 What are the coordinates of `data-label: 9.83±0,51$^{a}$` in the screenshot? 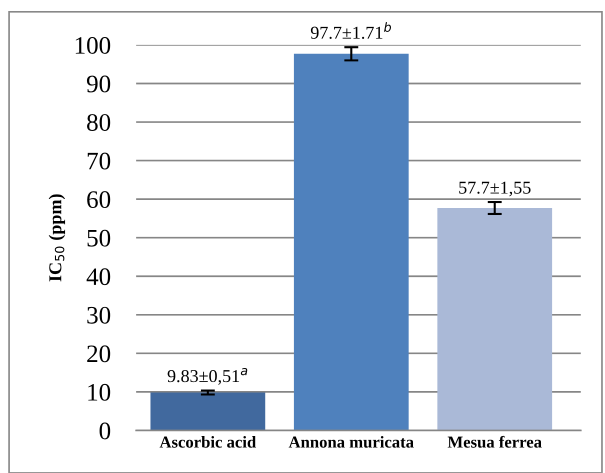 It's located at (208, 376).